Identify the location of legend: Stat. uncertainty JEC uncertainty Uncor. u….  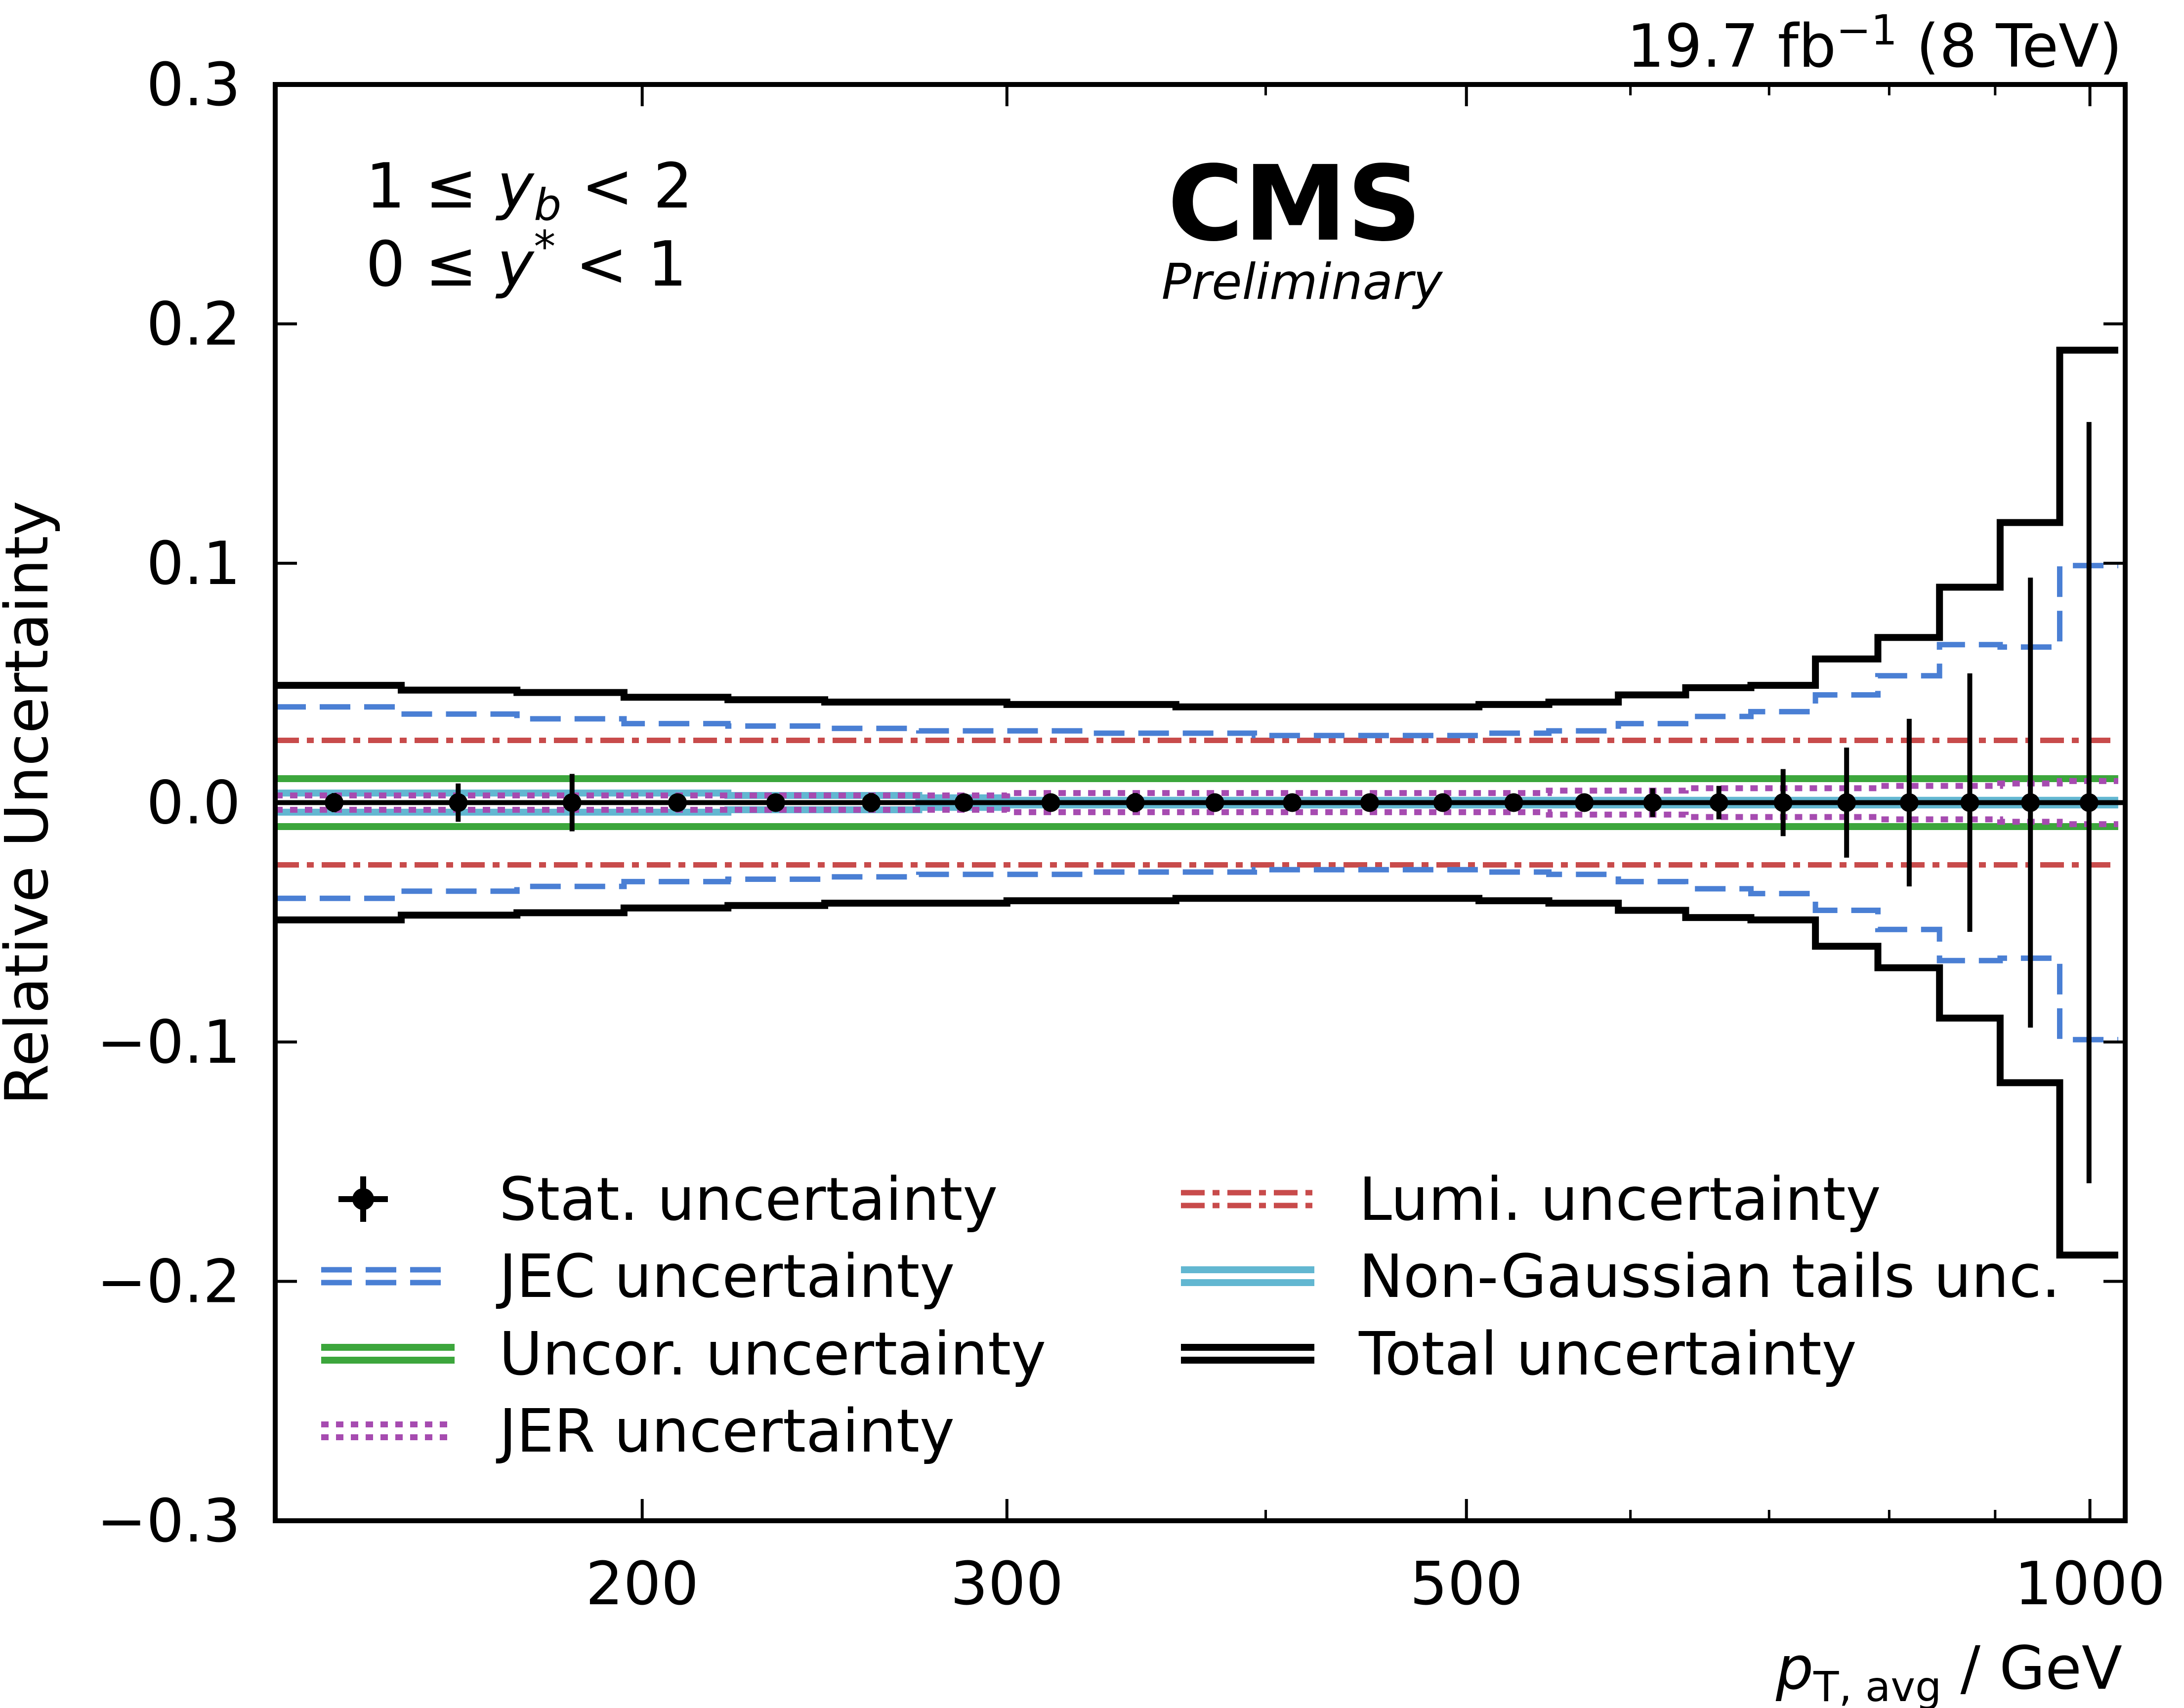
(1190, 1316).